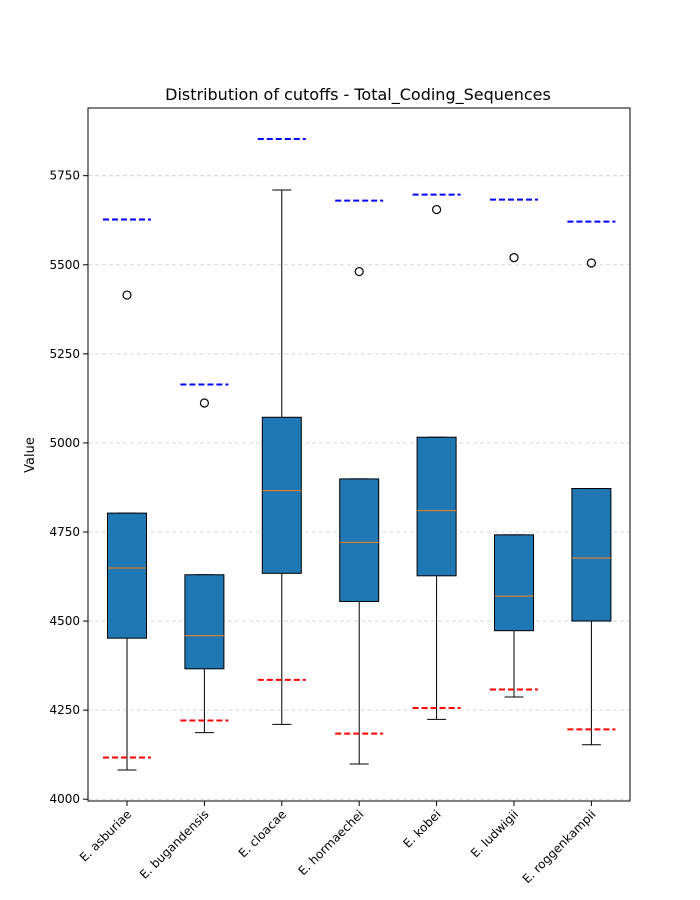  I want to click on y-tick-label: 5500, so click(64, 265).